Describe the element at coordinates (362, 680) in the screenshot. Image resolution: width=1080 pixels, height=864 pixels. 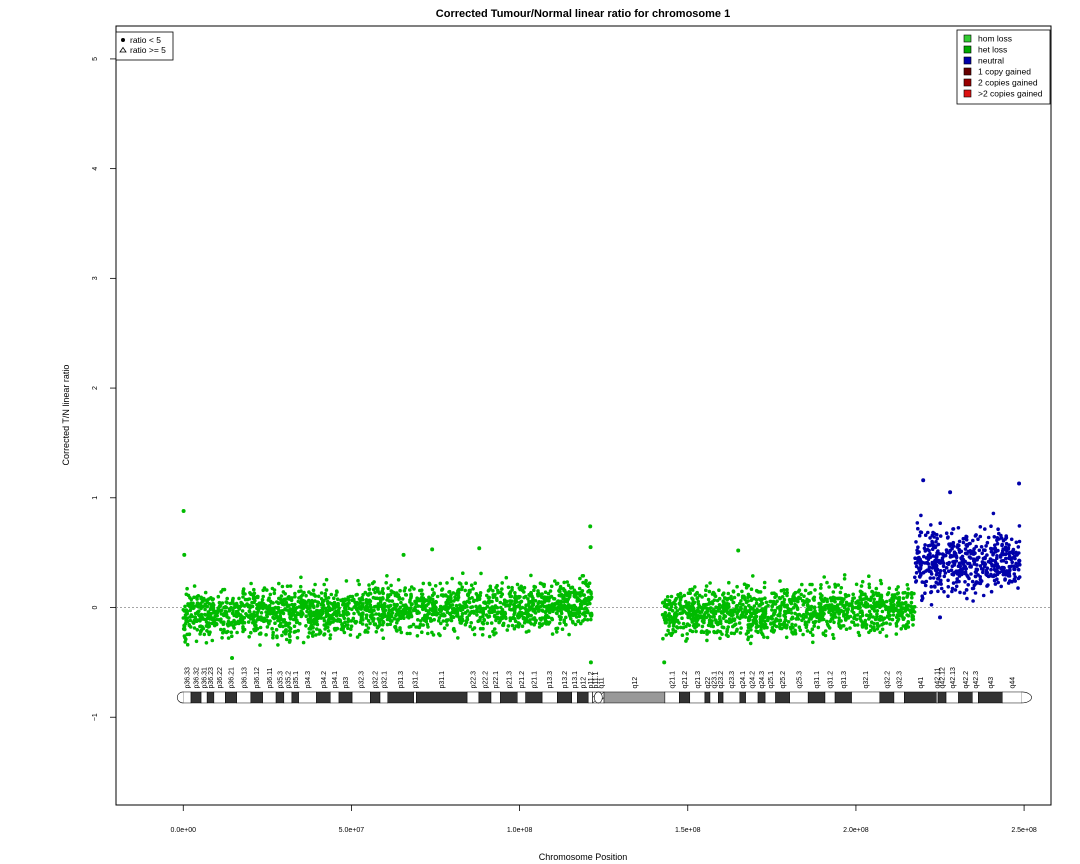
I see `band-label: p32.3` at that location.